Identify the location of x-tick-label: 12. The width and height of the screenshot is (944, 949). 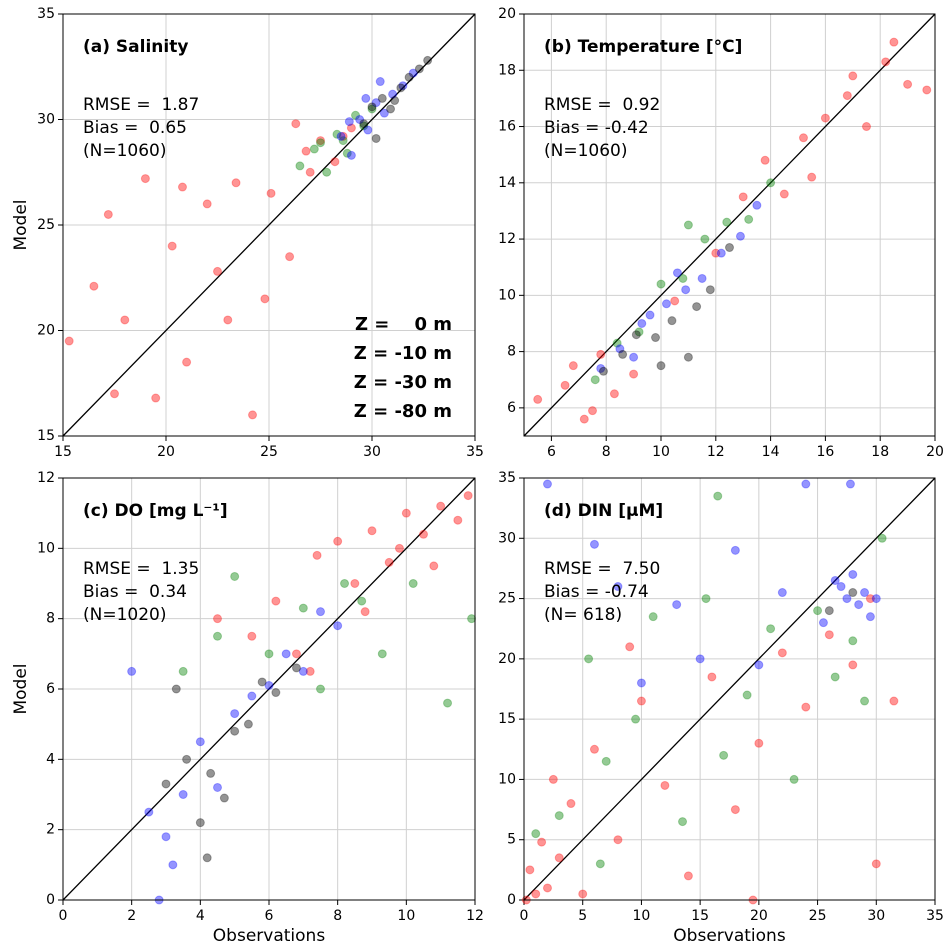
(475, 916).